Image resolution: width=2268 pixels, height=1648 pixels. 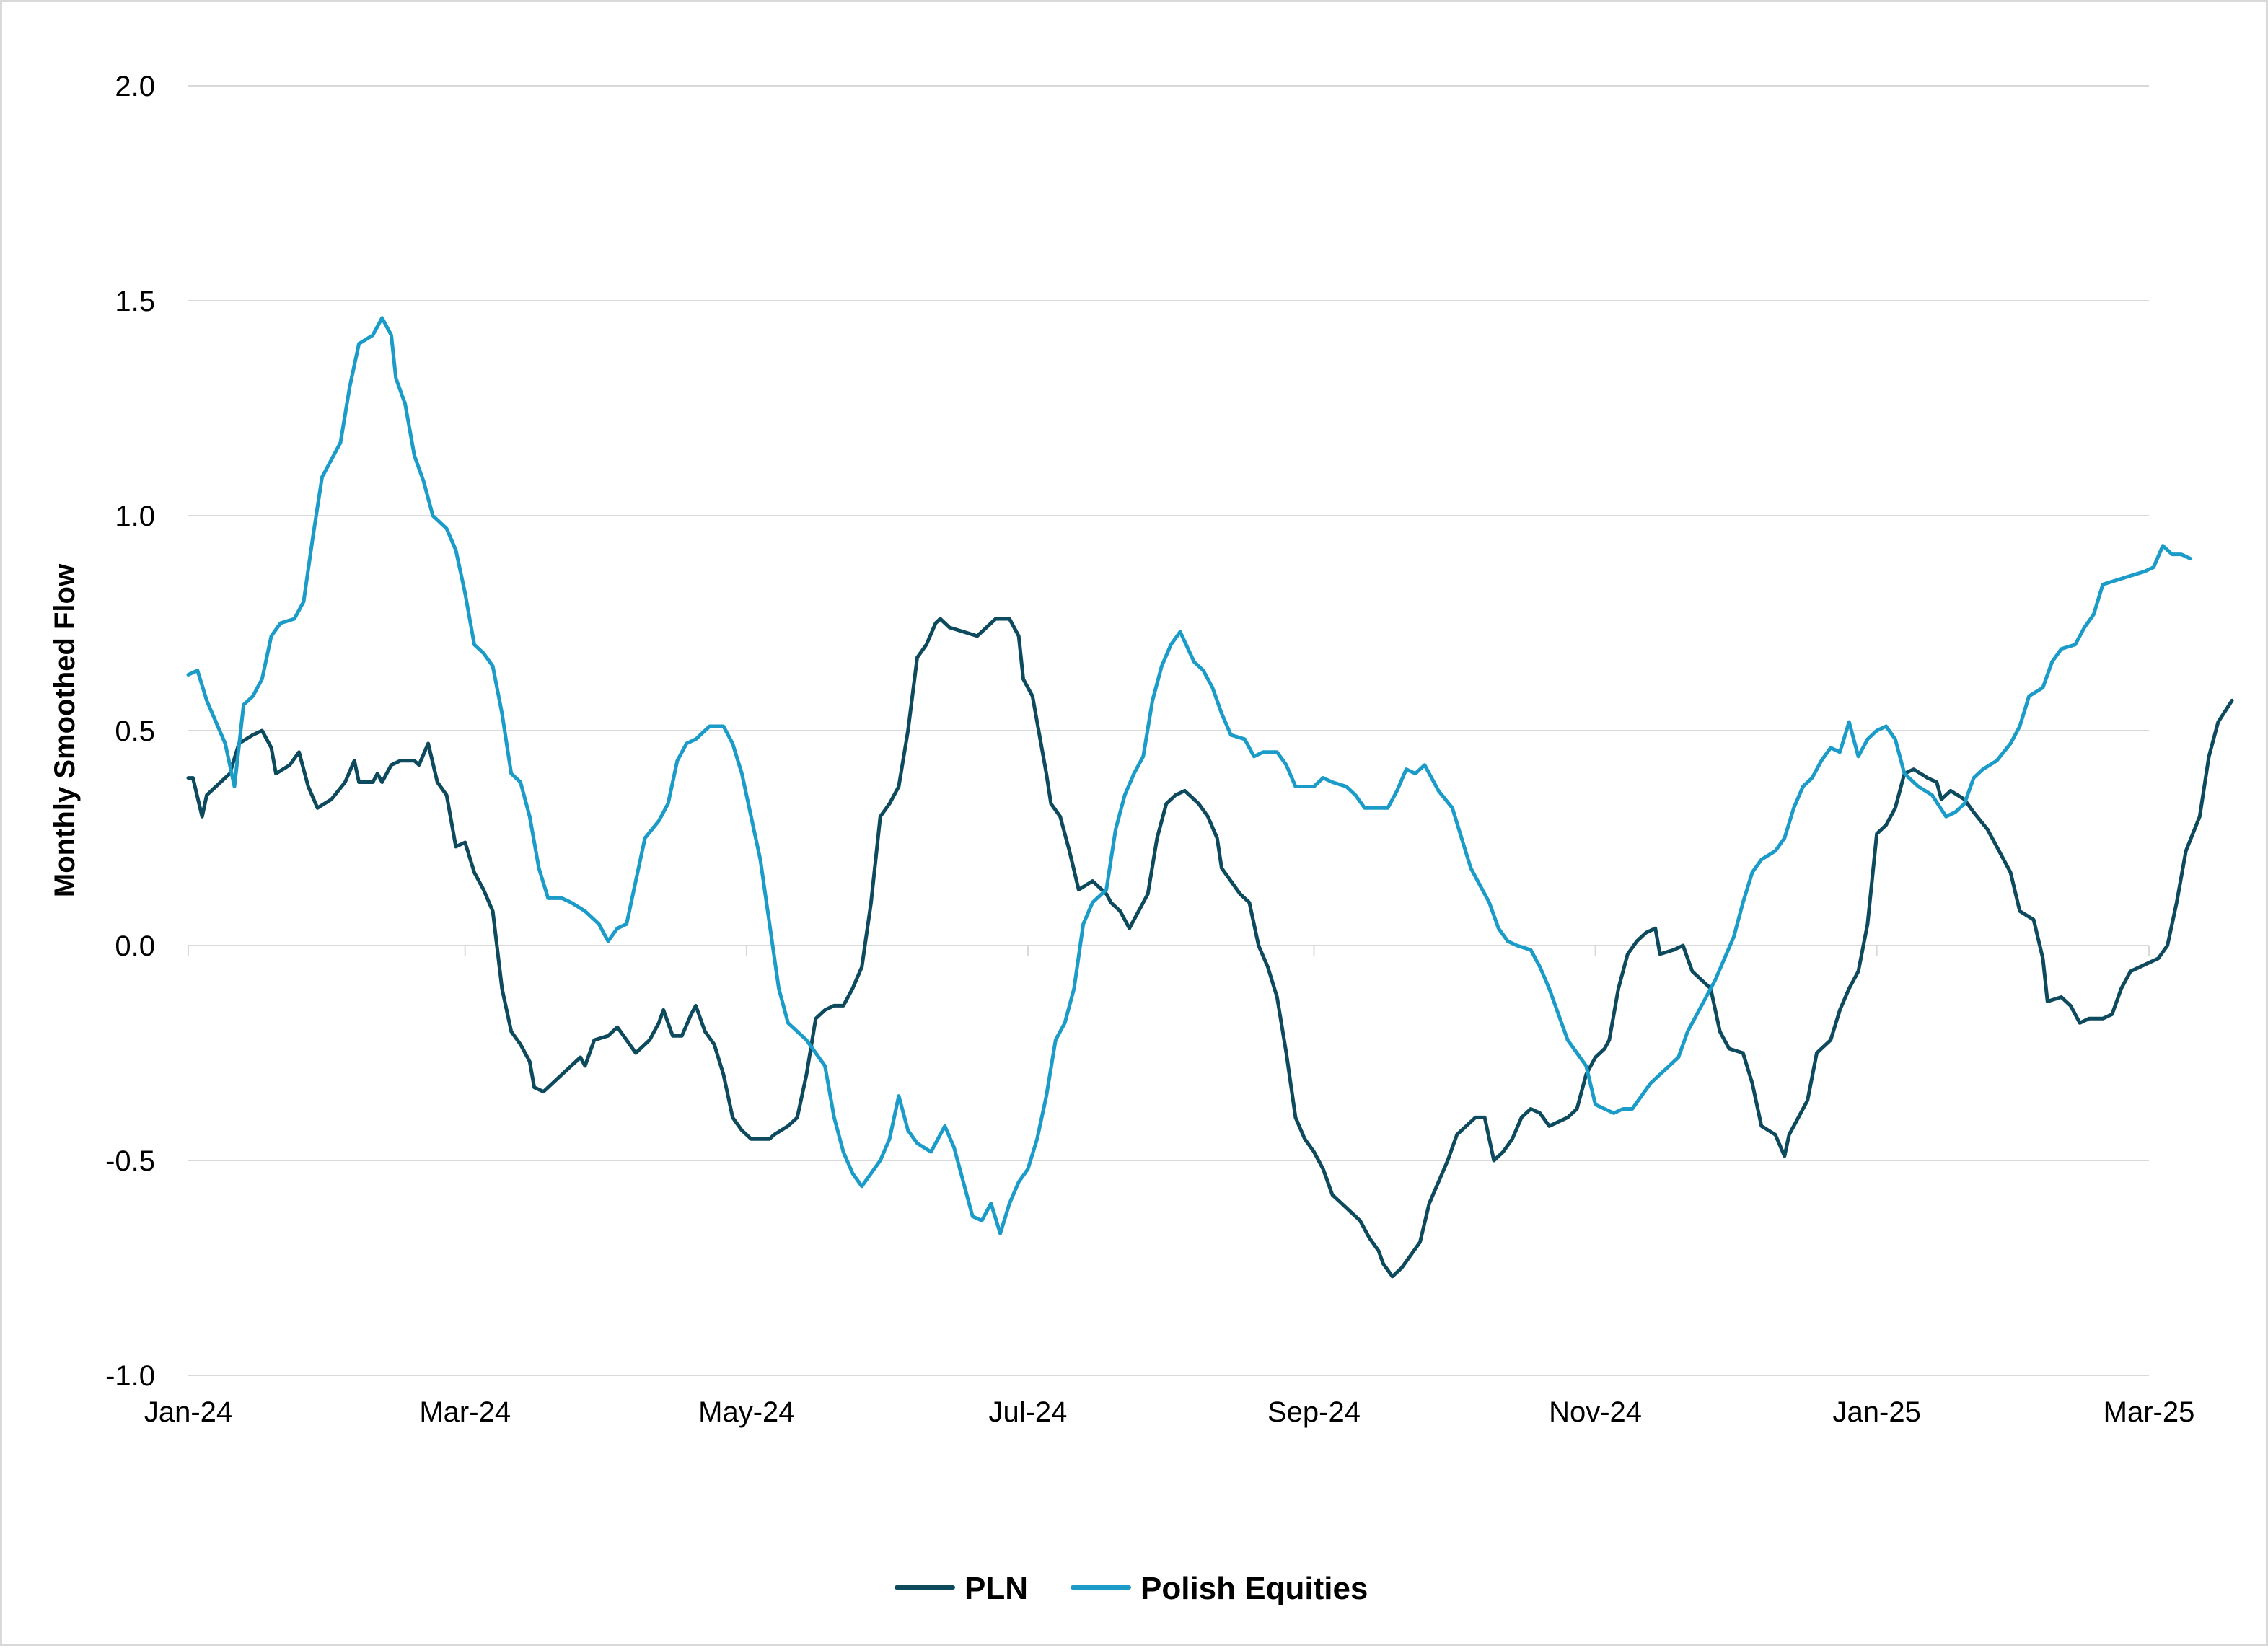 What do you see at coordinates (65, 730) in the screenshot?
I see `y-axis-title: Monthly Smoothed Flow` at bounding box center [65, 730].